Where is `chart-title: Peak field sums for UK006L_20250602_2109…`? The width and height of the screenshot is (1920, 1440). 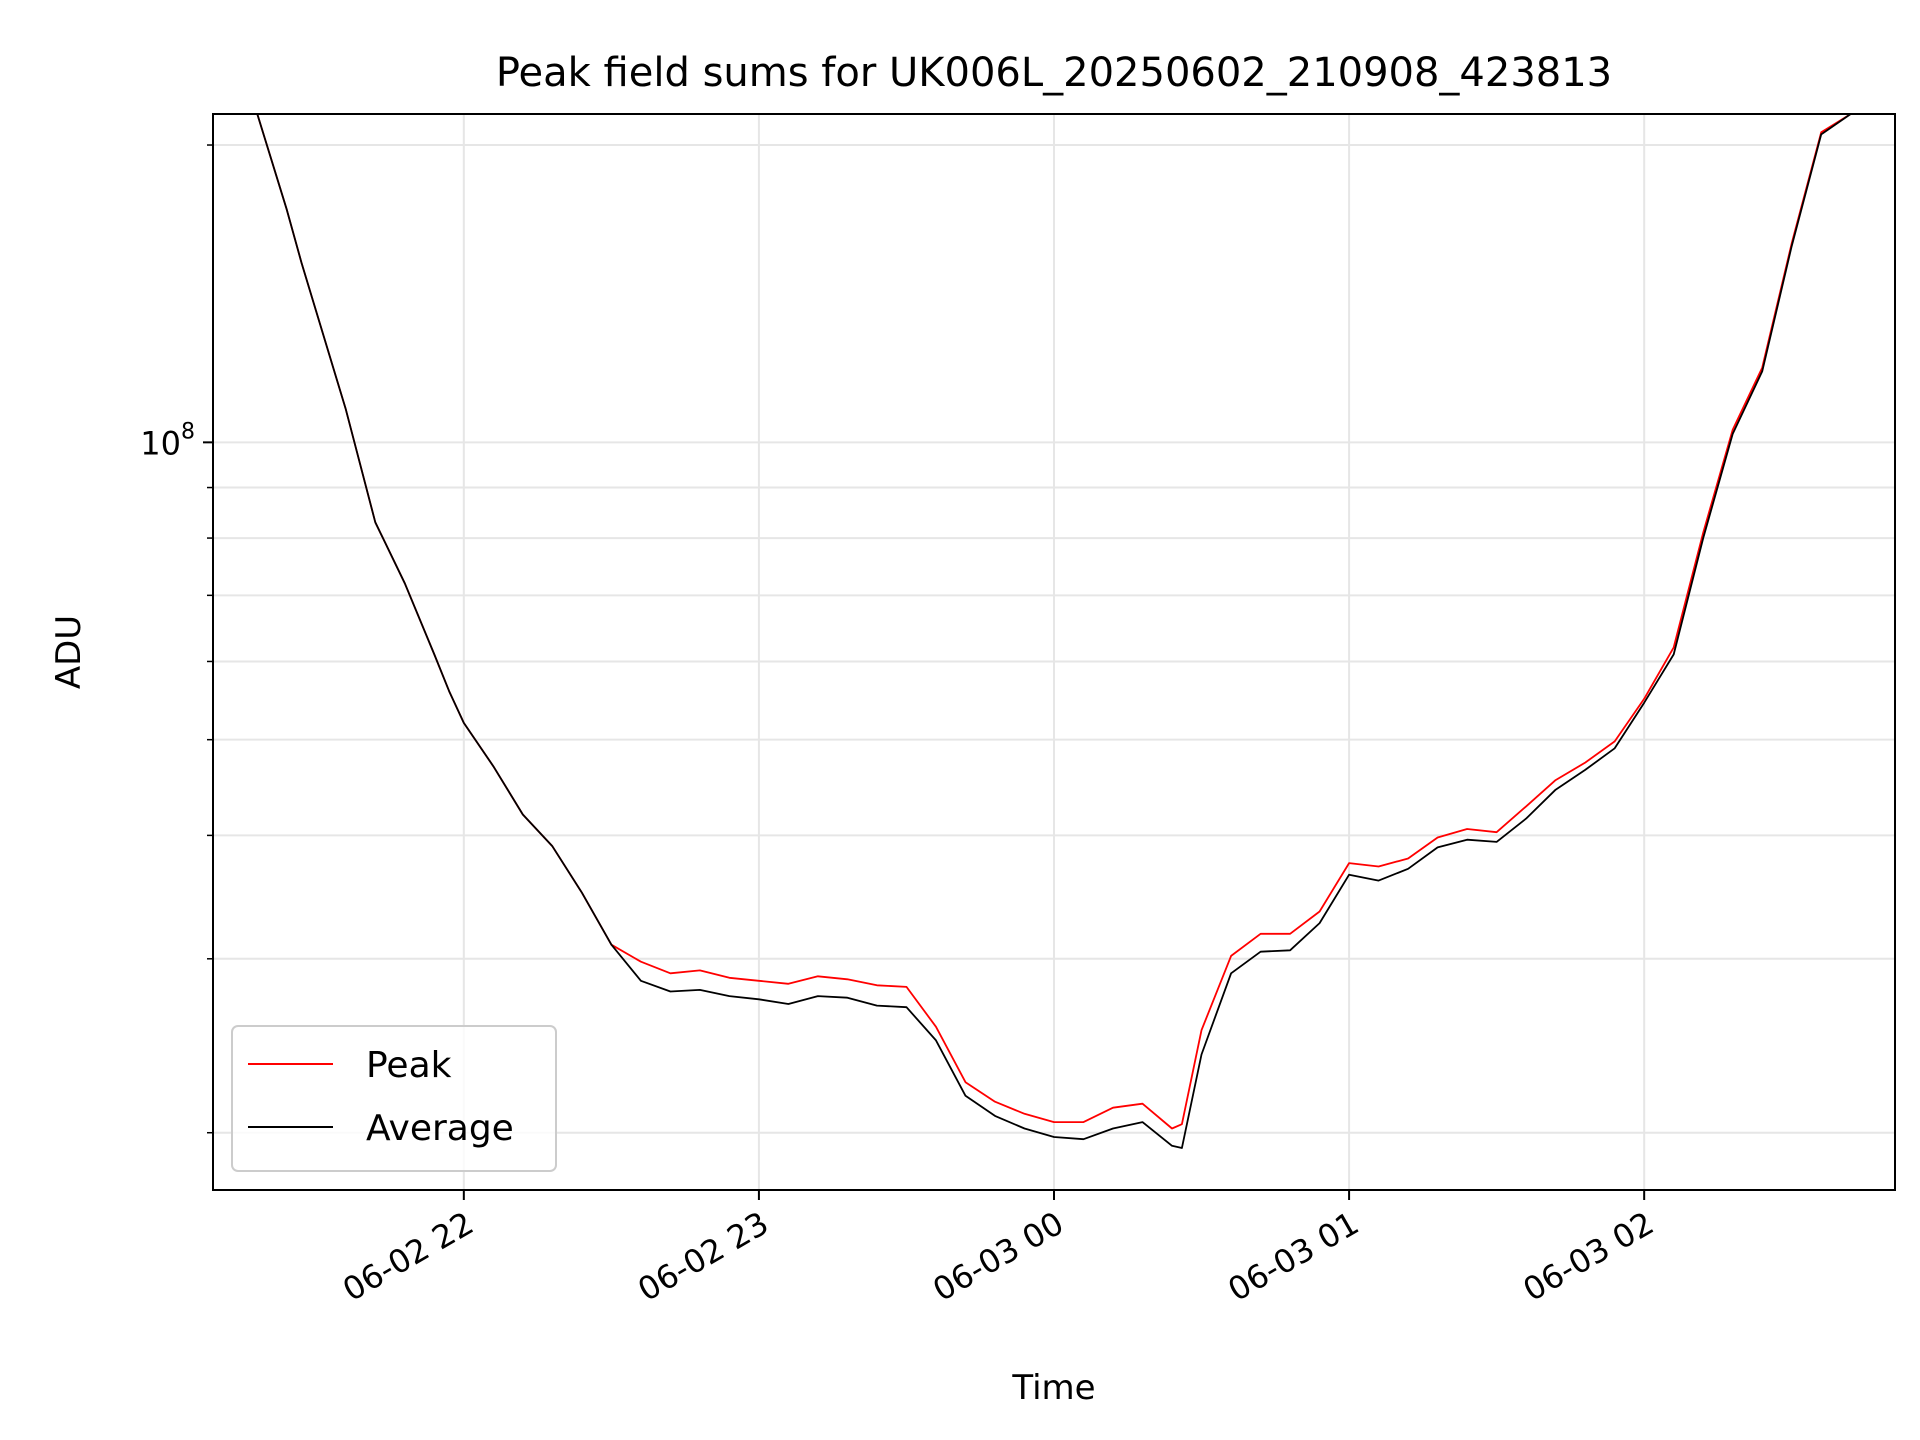
chart-title: Peak field sums for UK006L_20250602_2109… is located at coordinates (1054, 73).